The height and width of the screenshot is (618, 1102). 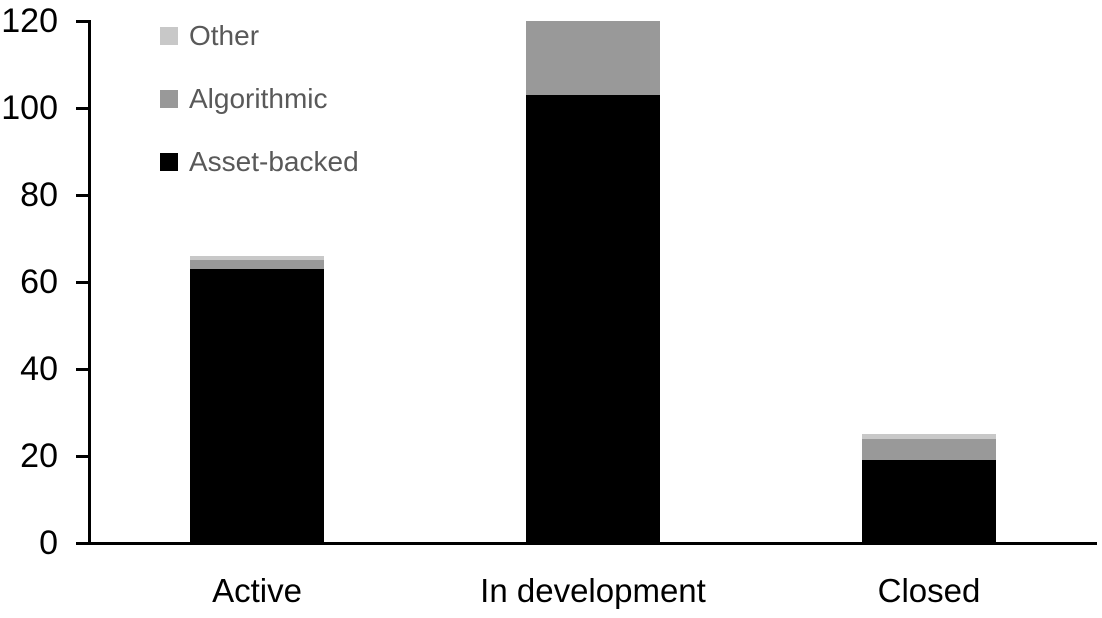 What do you see at coordinates (929, 449) in the screenshot?
I see `bar-segment-algorithmic-closed` at bounding box center [929, 449].